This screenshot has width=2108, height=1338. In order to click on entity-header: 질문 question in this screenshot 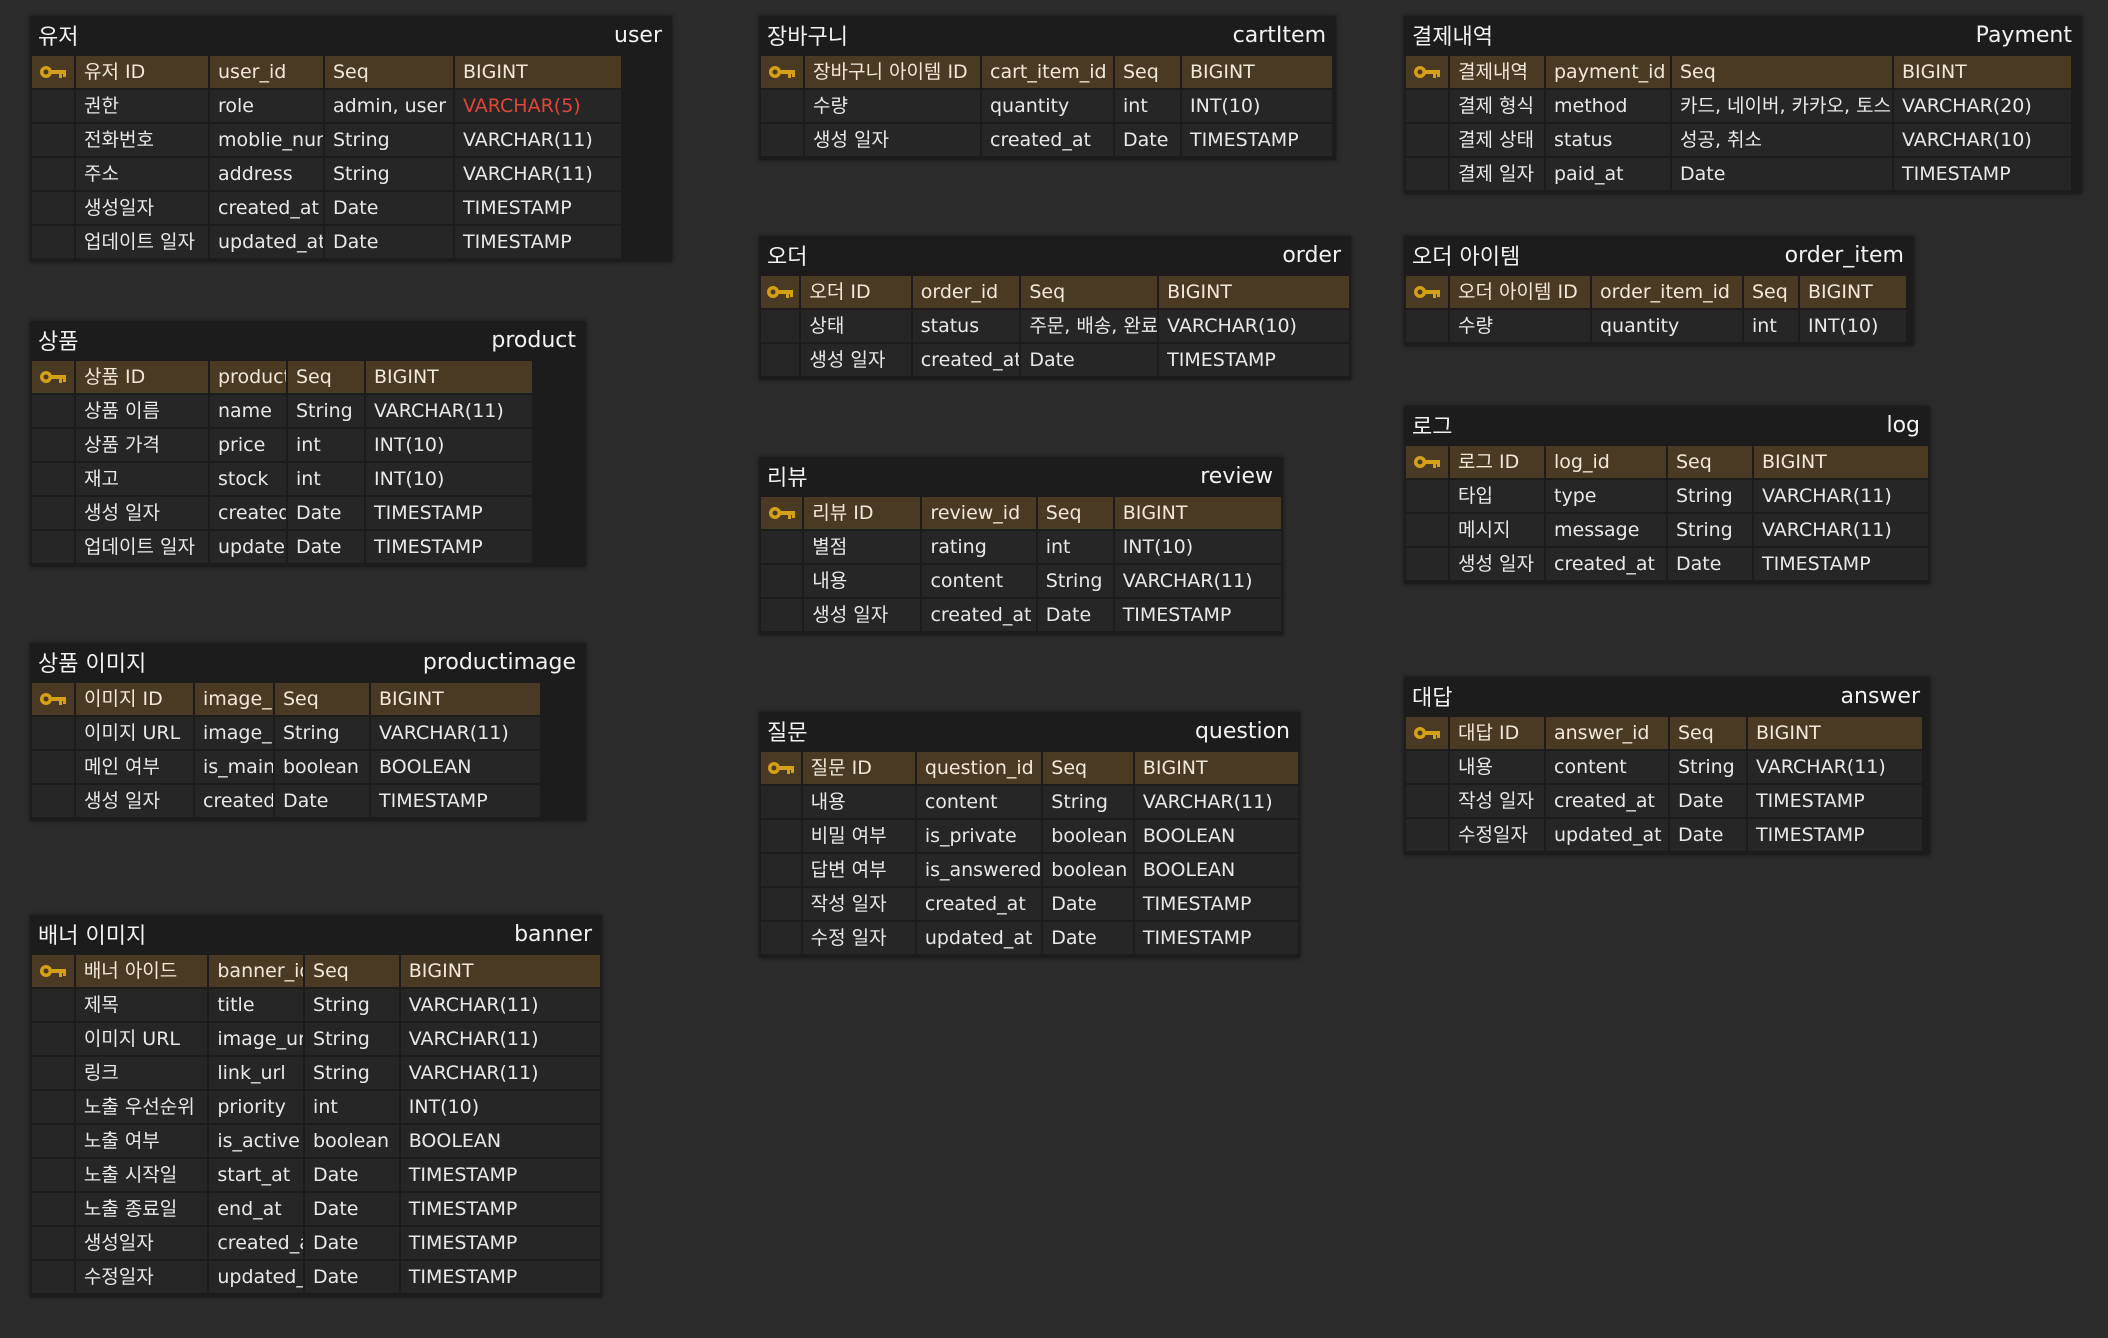, I will do `click(1029, 731)`.